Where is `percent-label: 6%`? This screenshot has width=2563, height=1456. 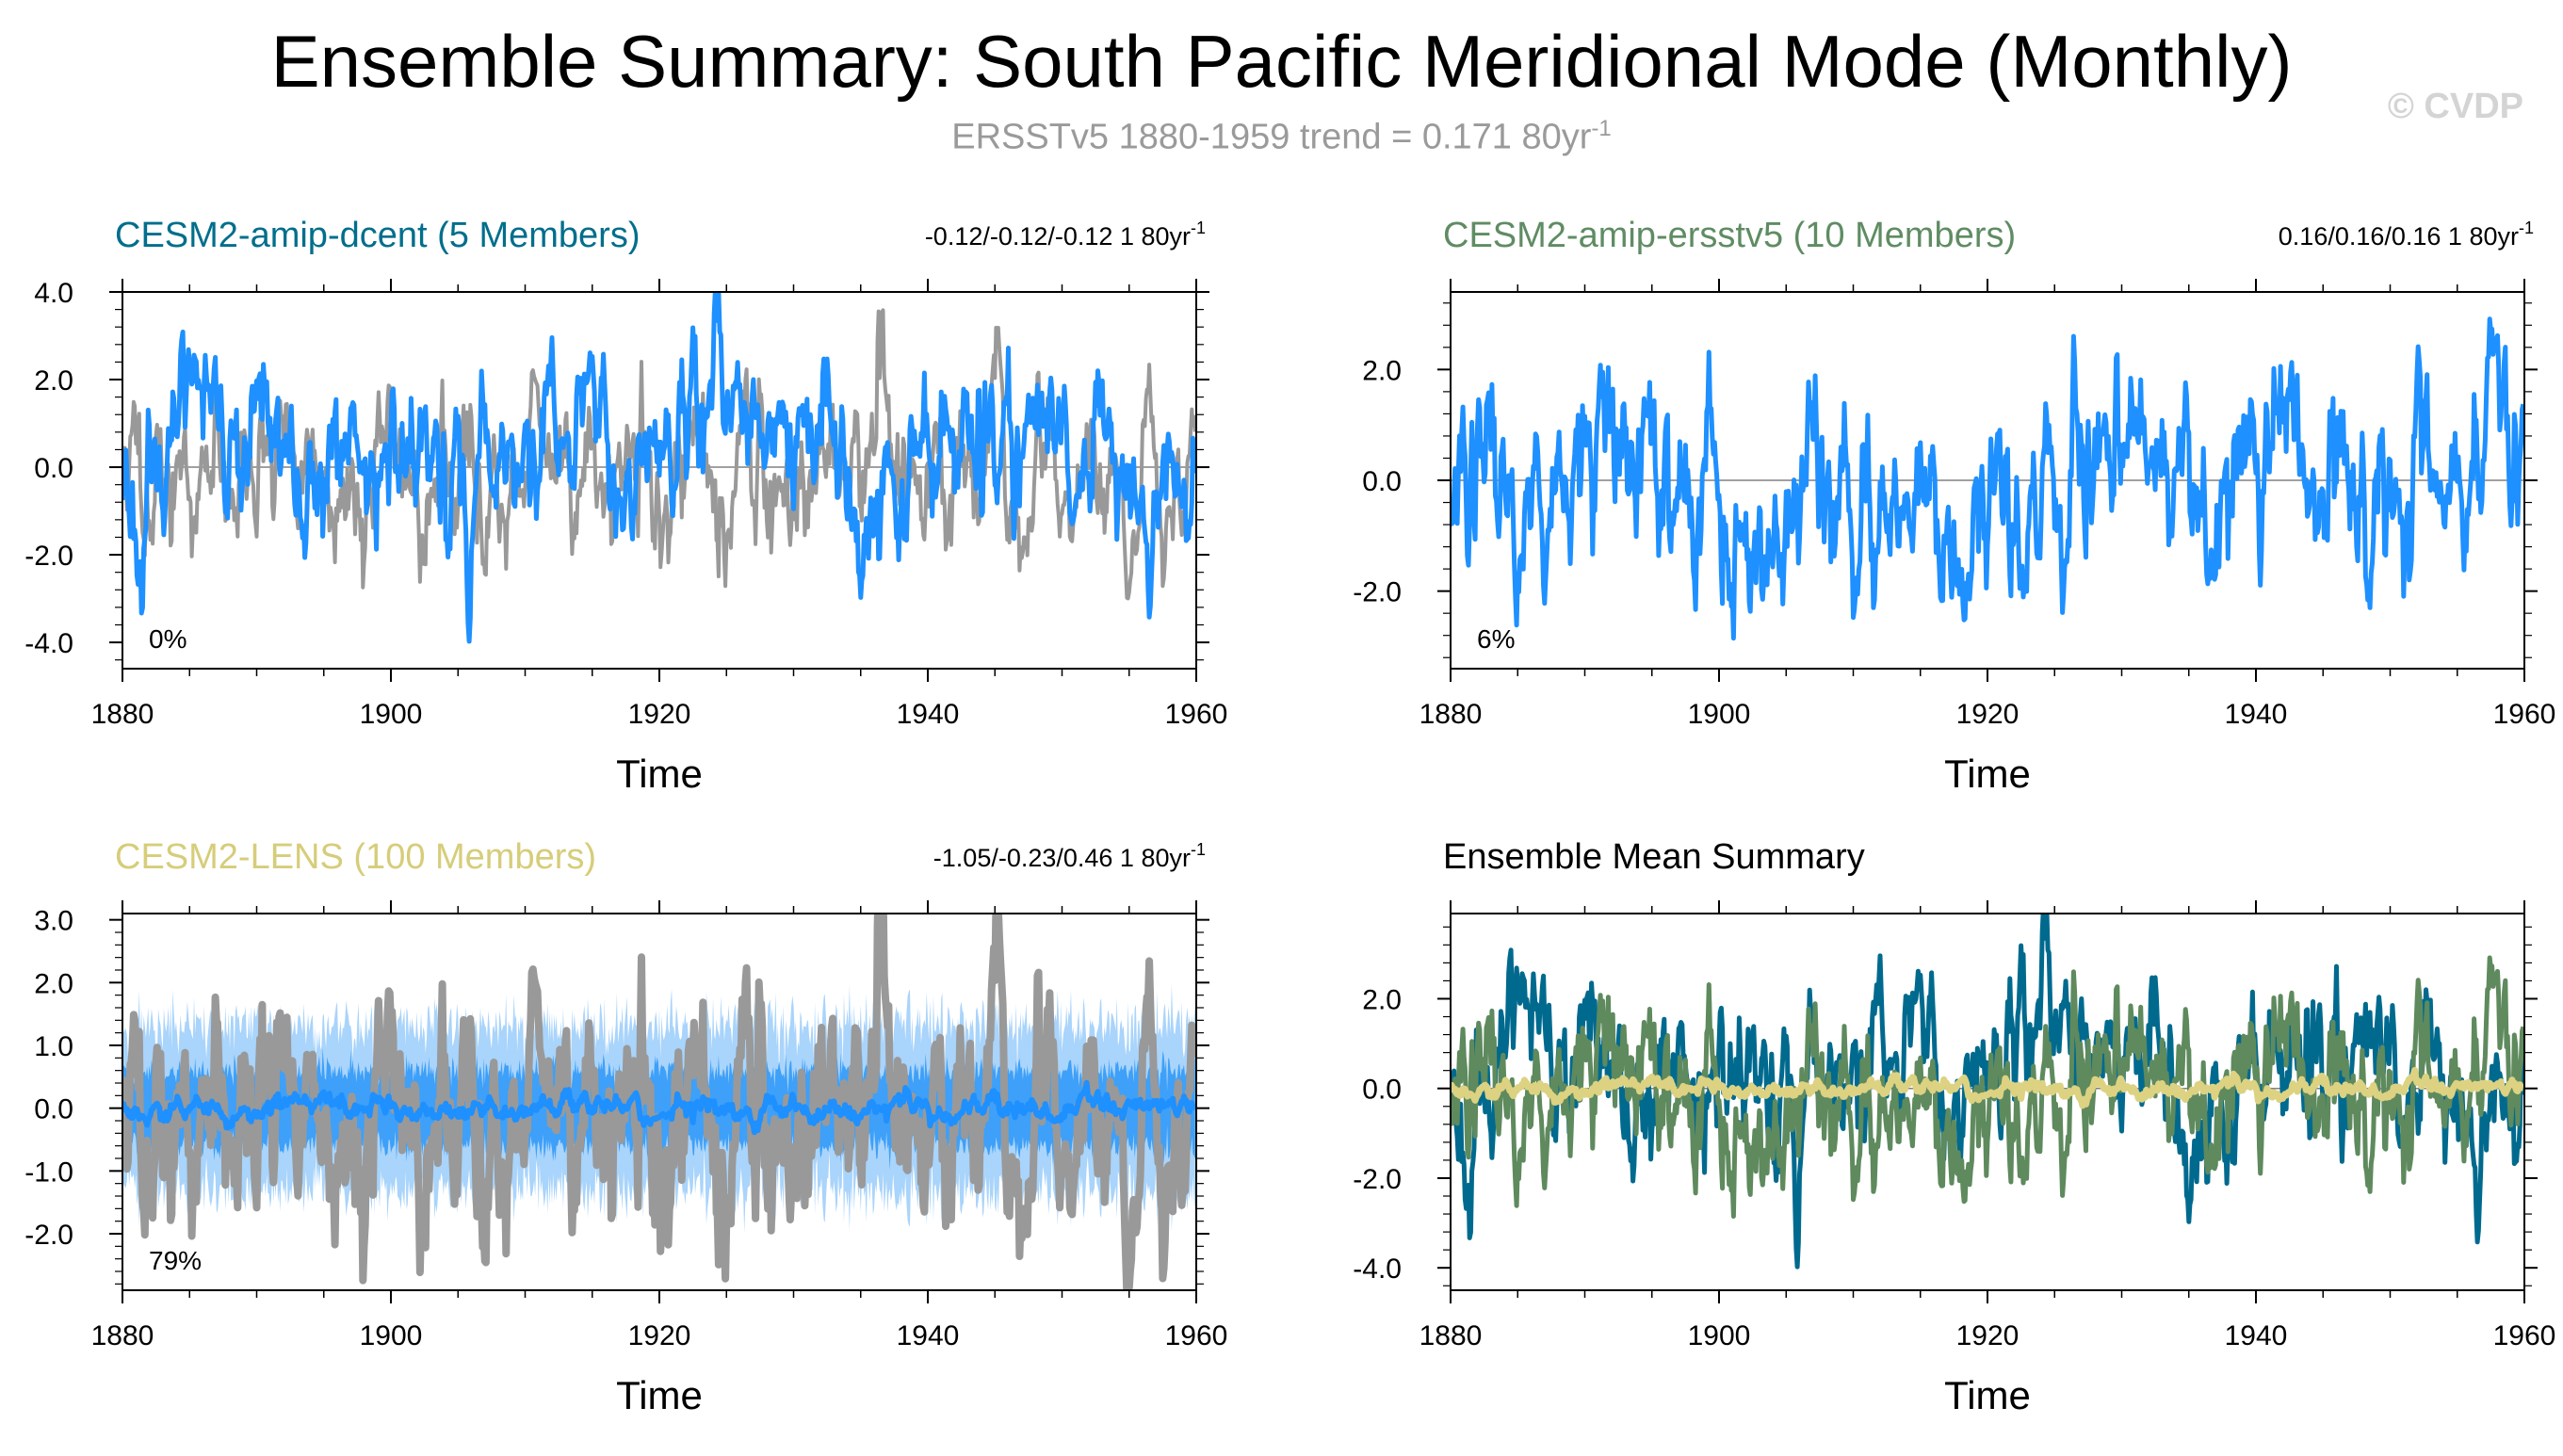
percent-label: 6% is located at coordinates (1496, 639).